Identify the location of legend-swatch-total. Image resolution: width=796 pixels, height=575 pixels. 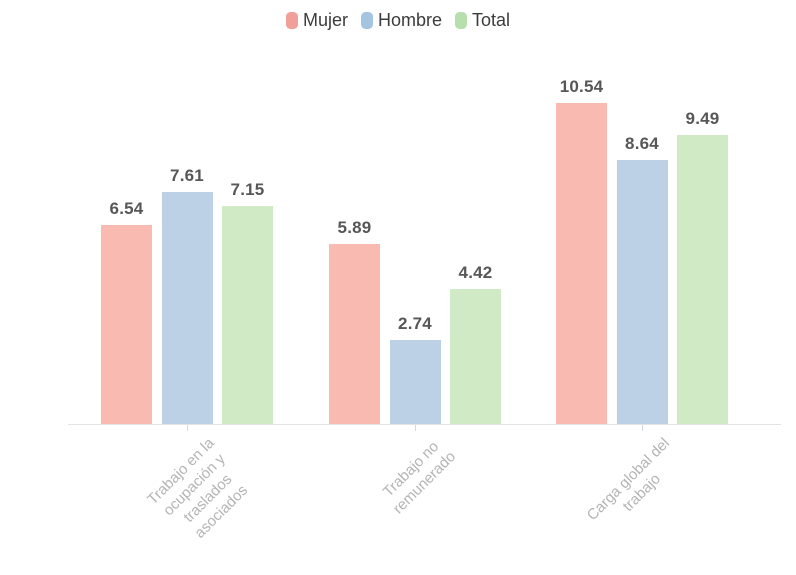
(461, 20).